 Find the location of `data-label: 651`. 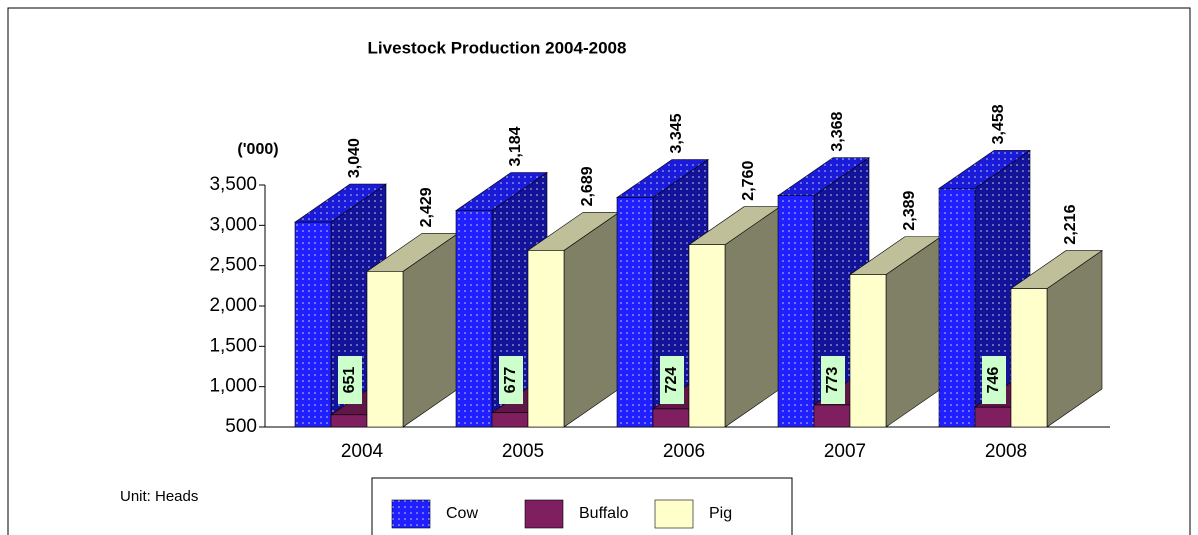

data-label: 651 is located at coordinates (349, 380).